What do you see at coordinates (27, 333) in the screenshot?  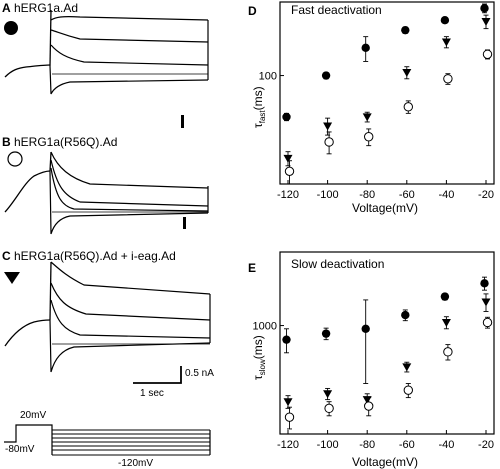 I see `prepulse-current-c` at bounding box center [27, 333].